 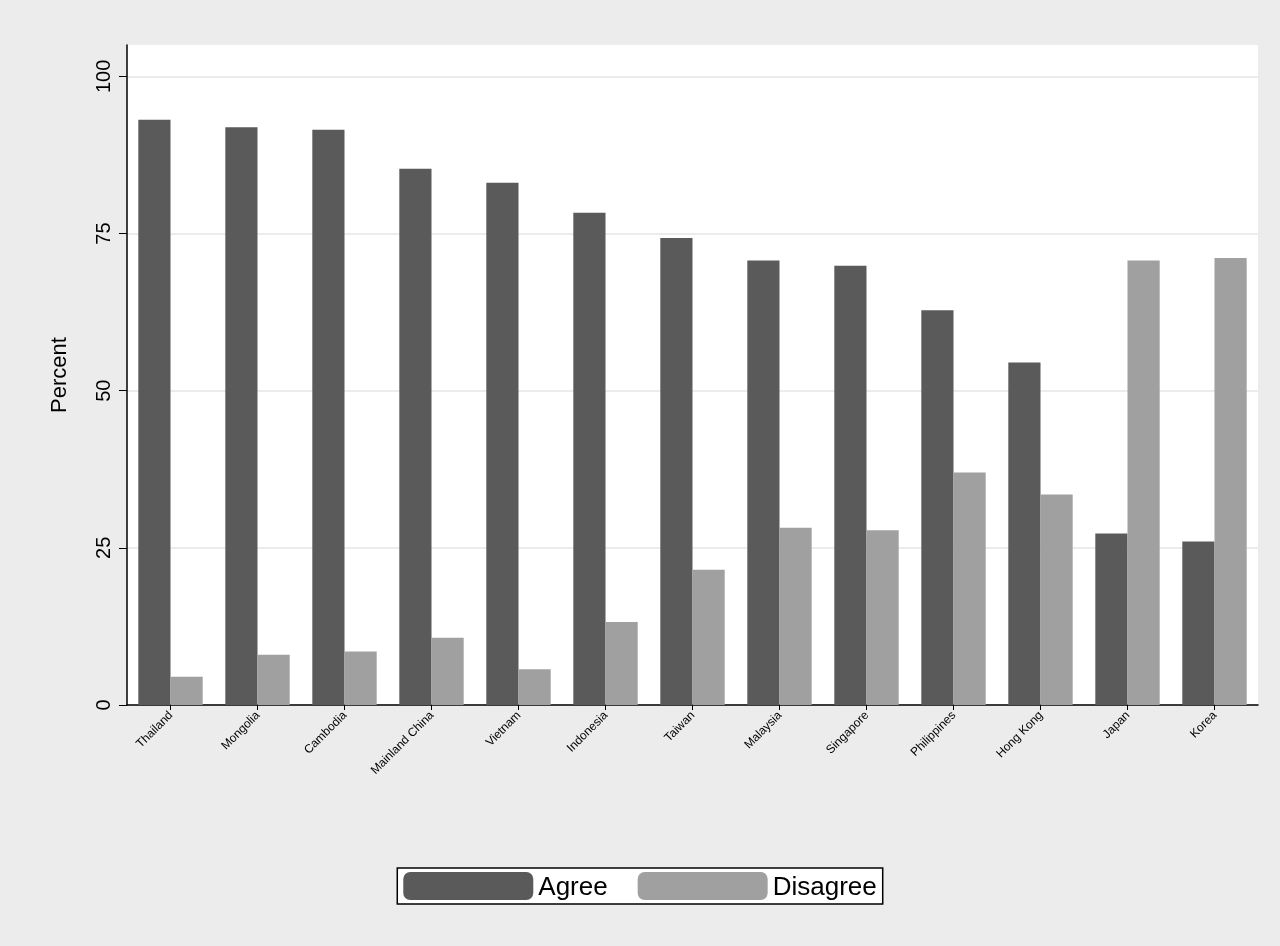 I want to click on y-tick-label: 50, so click(x=103, y=390).